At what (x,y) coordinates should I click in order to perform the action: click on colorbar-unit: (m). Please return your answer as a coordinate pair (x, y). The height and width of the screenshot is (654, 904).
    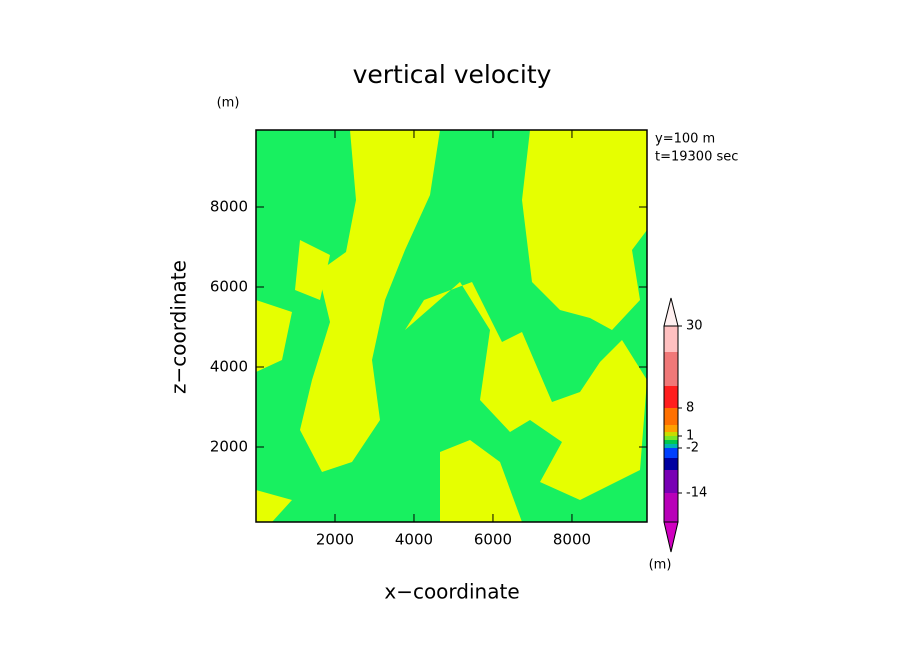
    Looking at the image, I should click on (660, 565).